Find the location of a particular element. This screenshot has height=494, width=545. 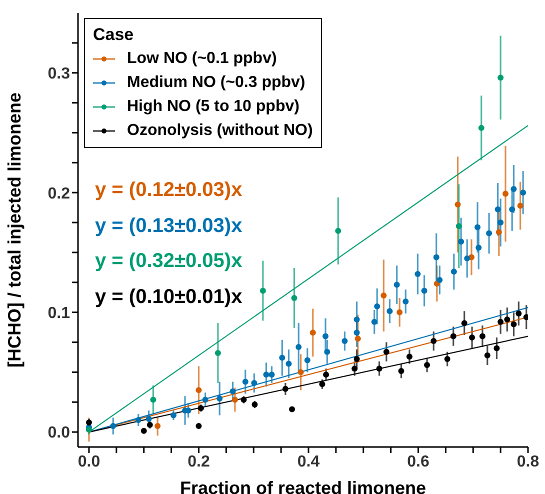

y-tick-label: 0.3 is located at coordinates (59, 74).